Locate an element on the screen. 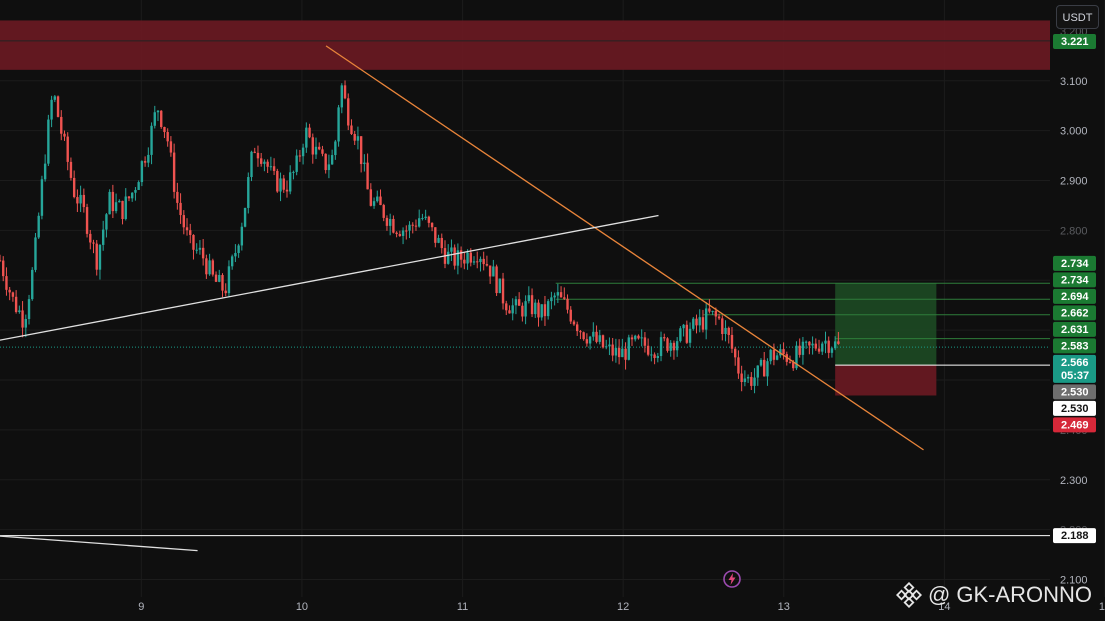  y-tick-label: 2.100 is located at coordinates (1074, 581).